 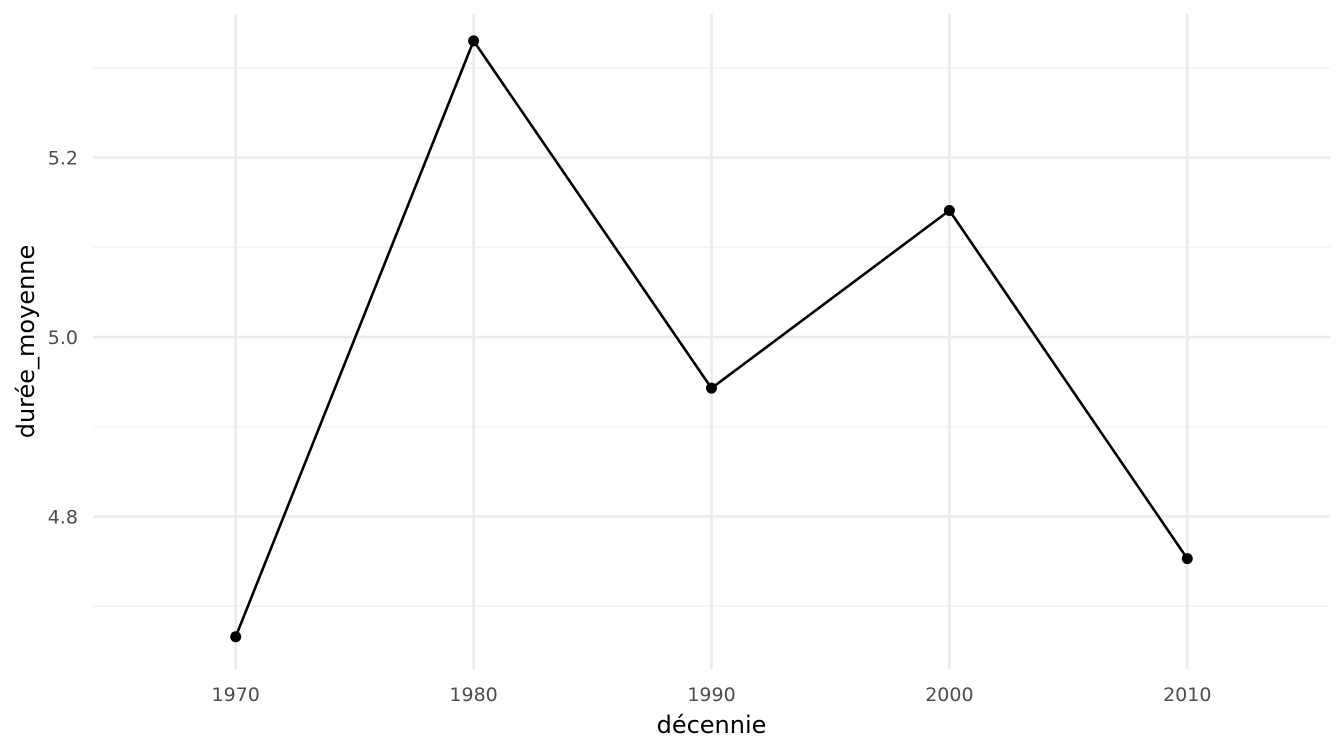 I want to click on y-tick-label: 5.0, so click(x=63, y=338).